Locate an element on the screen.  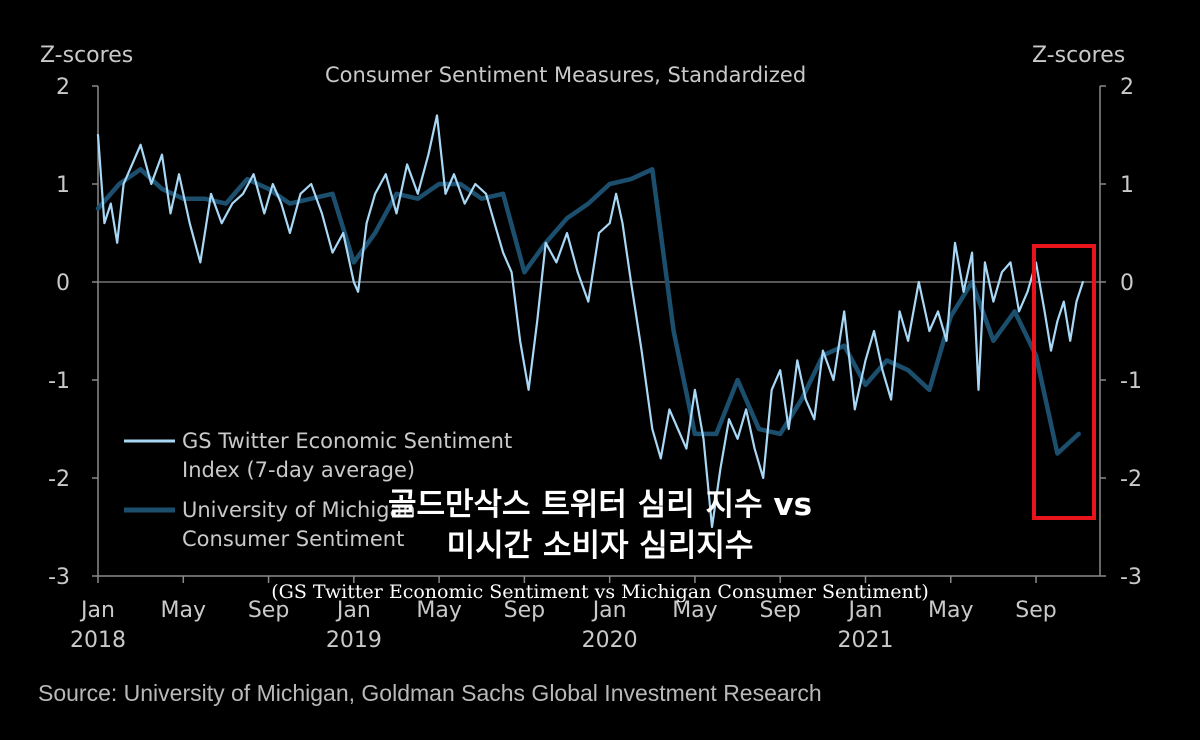
overlay-title-line2: 미시간 소비자 심리지수 is located at coordinates (600, 546).